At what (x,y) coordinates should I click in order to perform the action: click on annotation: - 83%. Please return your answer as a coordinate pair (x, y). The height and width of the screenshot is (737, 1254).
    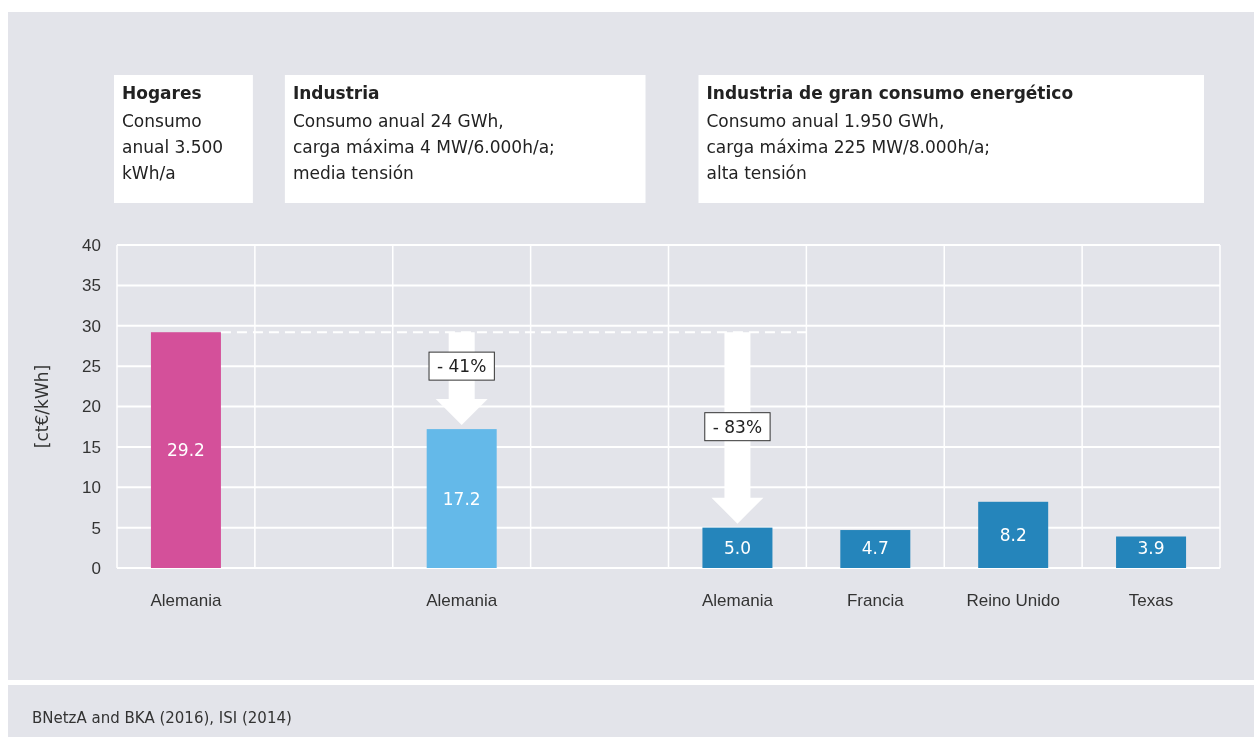
    Looking at the image, I should click on (737, 426).